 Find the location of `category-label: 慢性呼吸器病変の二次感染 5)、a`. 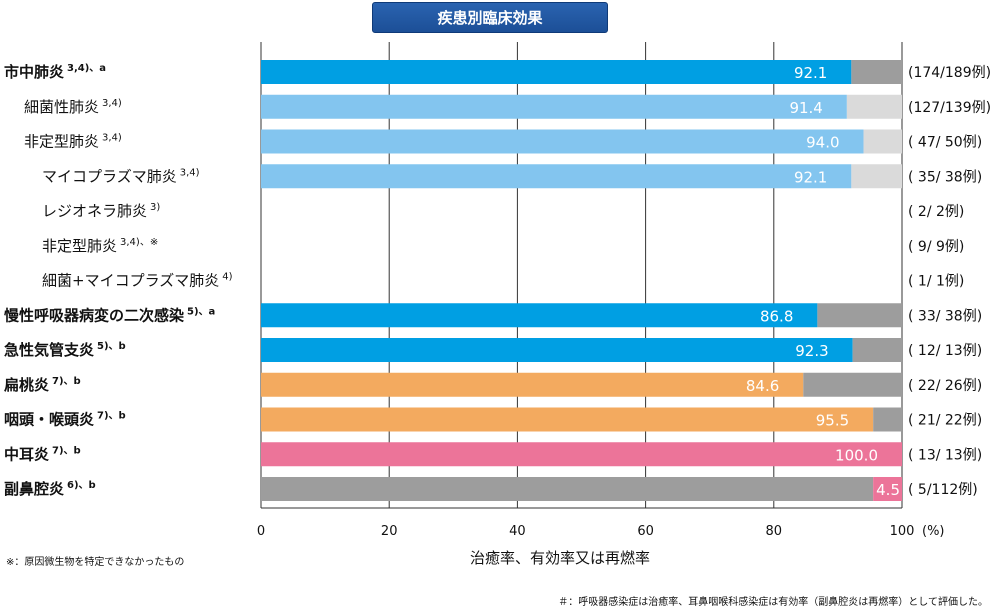

category-label: 慢性呼吸器病変の二次感染 5)、a is located at coordinates (109, 315).